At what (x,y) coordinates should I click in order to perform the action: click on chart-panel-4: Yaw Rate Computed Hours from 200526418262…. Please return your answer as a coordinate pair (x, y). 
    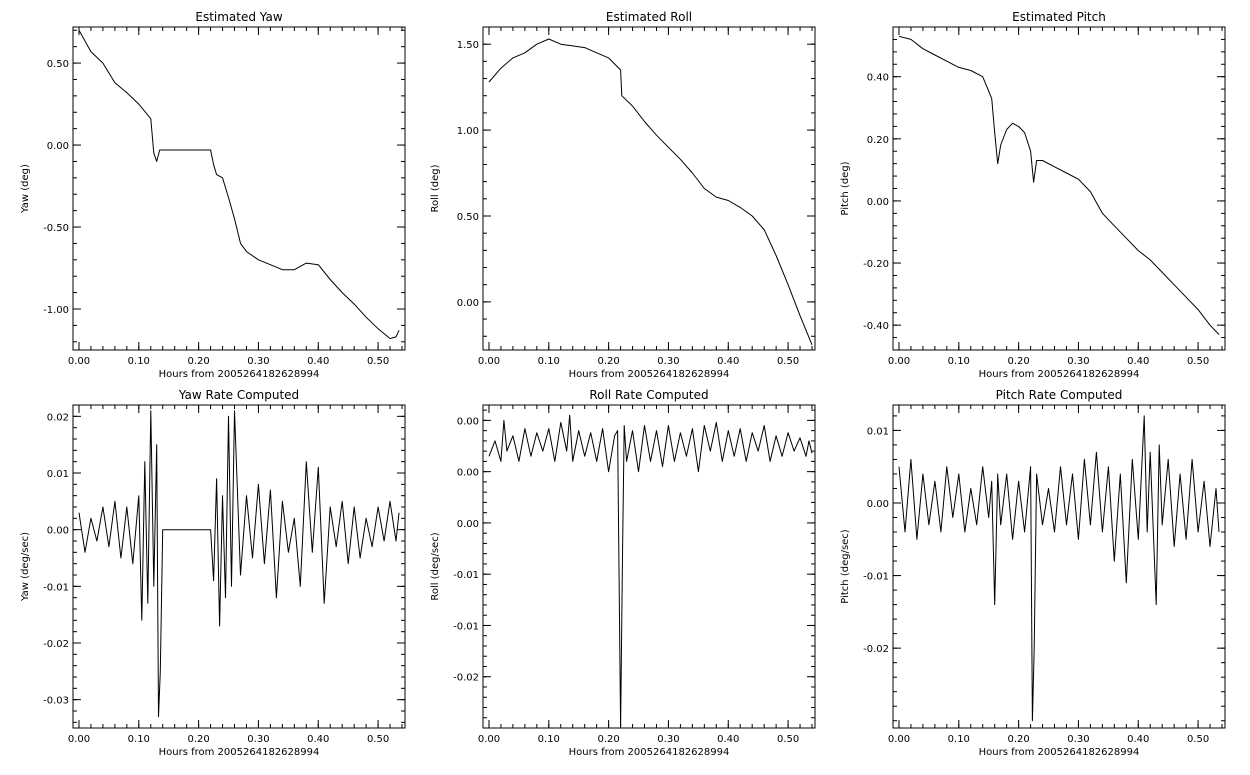
    Looking at the image, I should click on (213, 573).